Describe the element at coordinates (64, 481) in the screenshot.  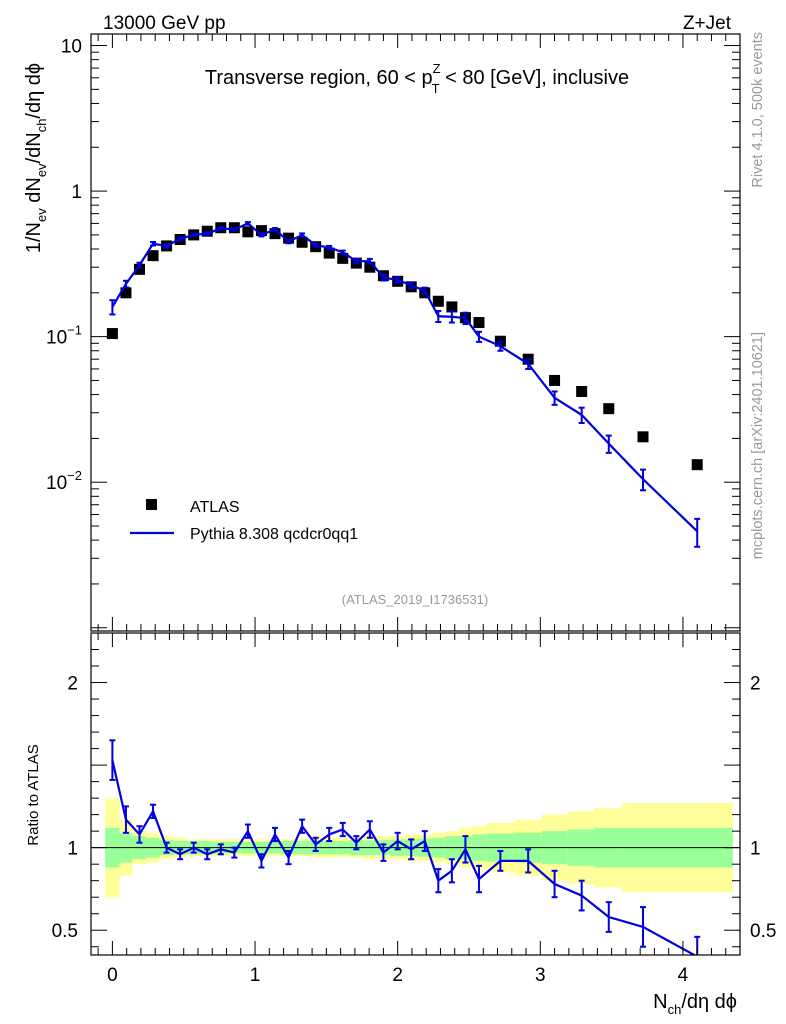
I see `y-tick-label: 10⁻²` at that location.